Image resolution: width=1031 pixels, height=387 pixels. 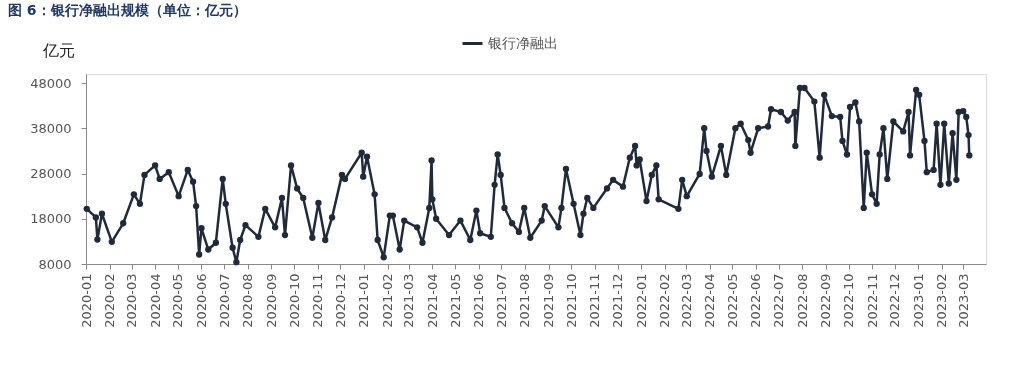 I want to click on x-tick-label: 2020-03, so click(x=132, y=300).